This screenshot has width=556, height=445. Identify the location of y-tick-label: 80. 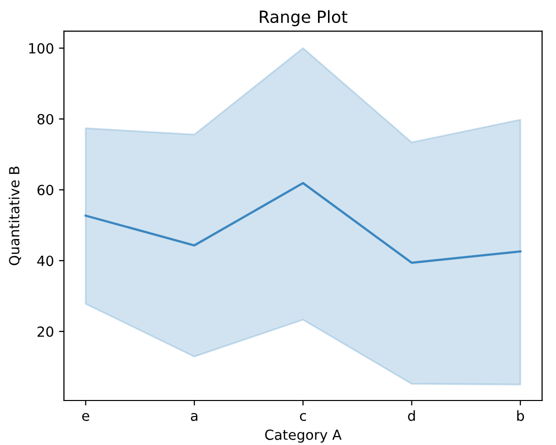
(45, 119).